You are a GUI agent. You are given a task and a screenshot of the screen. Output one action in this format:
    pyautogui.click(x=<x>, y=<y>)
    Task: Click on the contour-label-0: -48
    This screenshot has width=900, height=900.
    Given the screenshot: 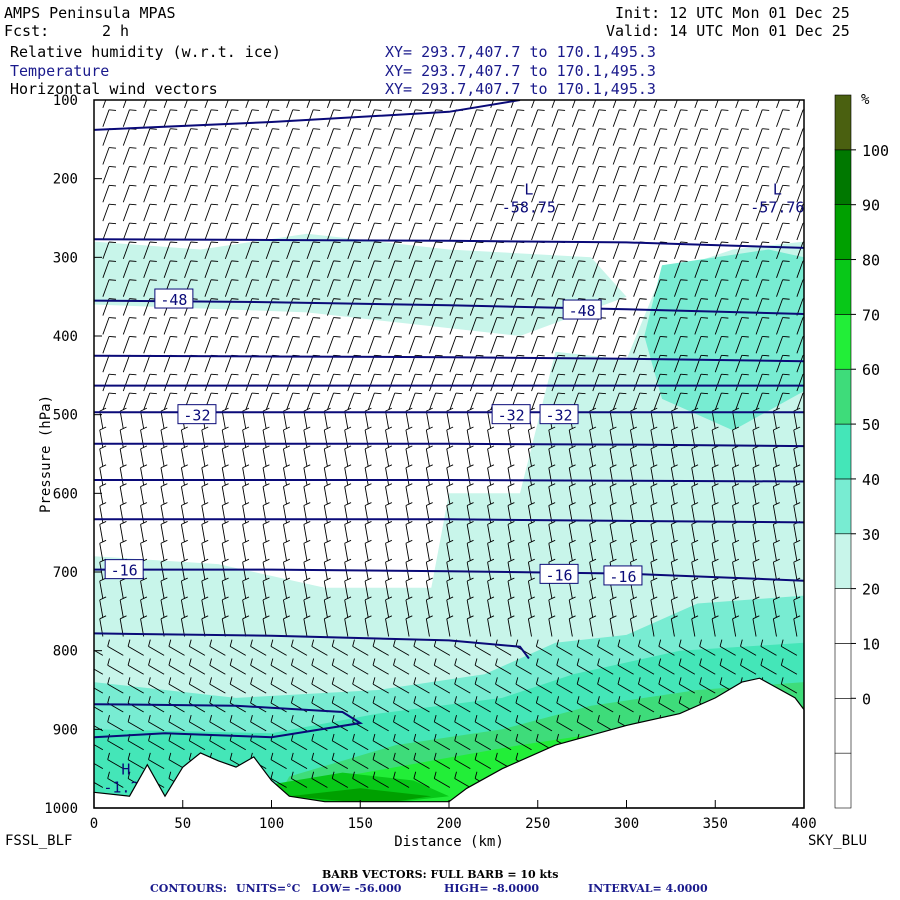 What is the action you would take?
    pyautogui.click(x=173, y=300)
    